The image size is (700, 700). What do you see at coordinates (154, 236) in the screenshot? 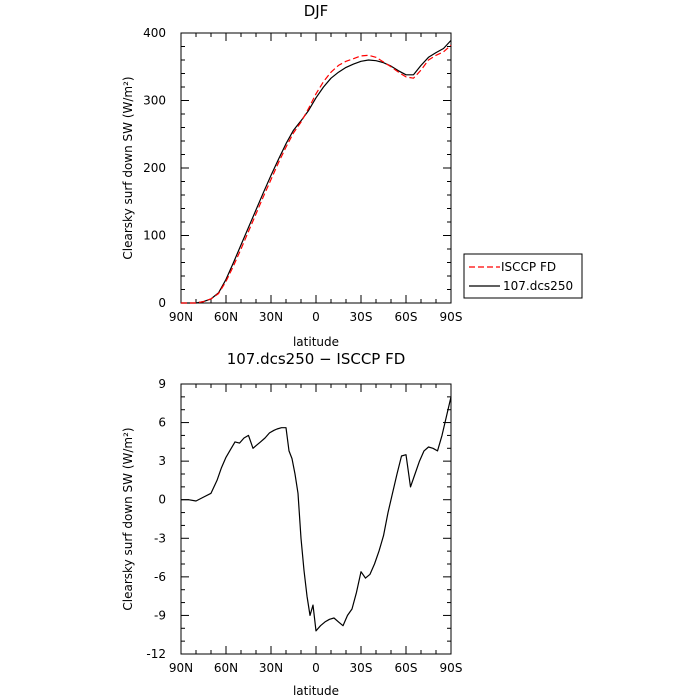
I see `y-tick-label: 100` at bounding box center [154, 236].